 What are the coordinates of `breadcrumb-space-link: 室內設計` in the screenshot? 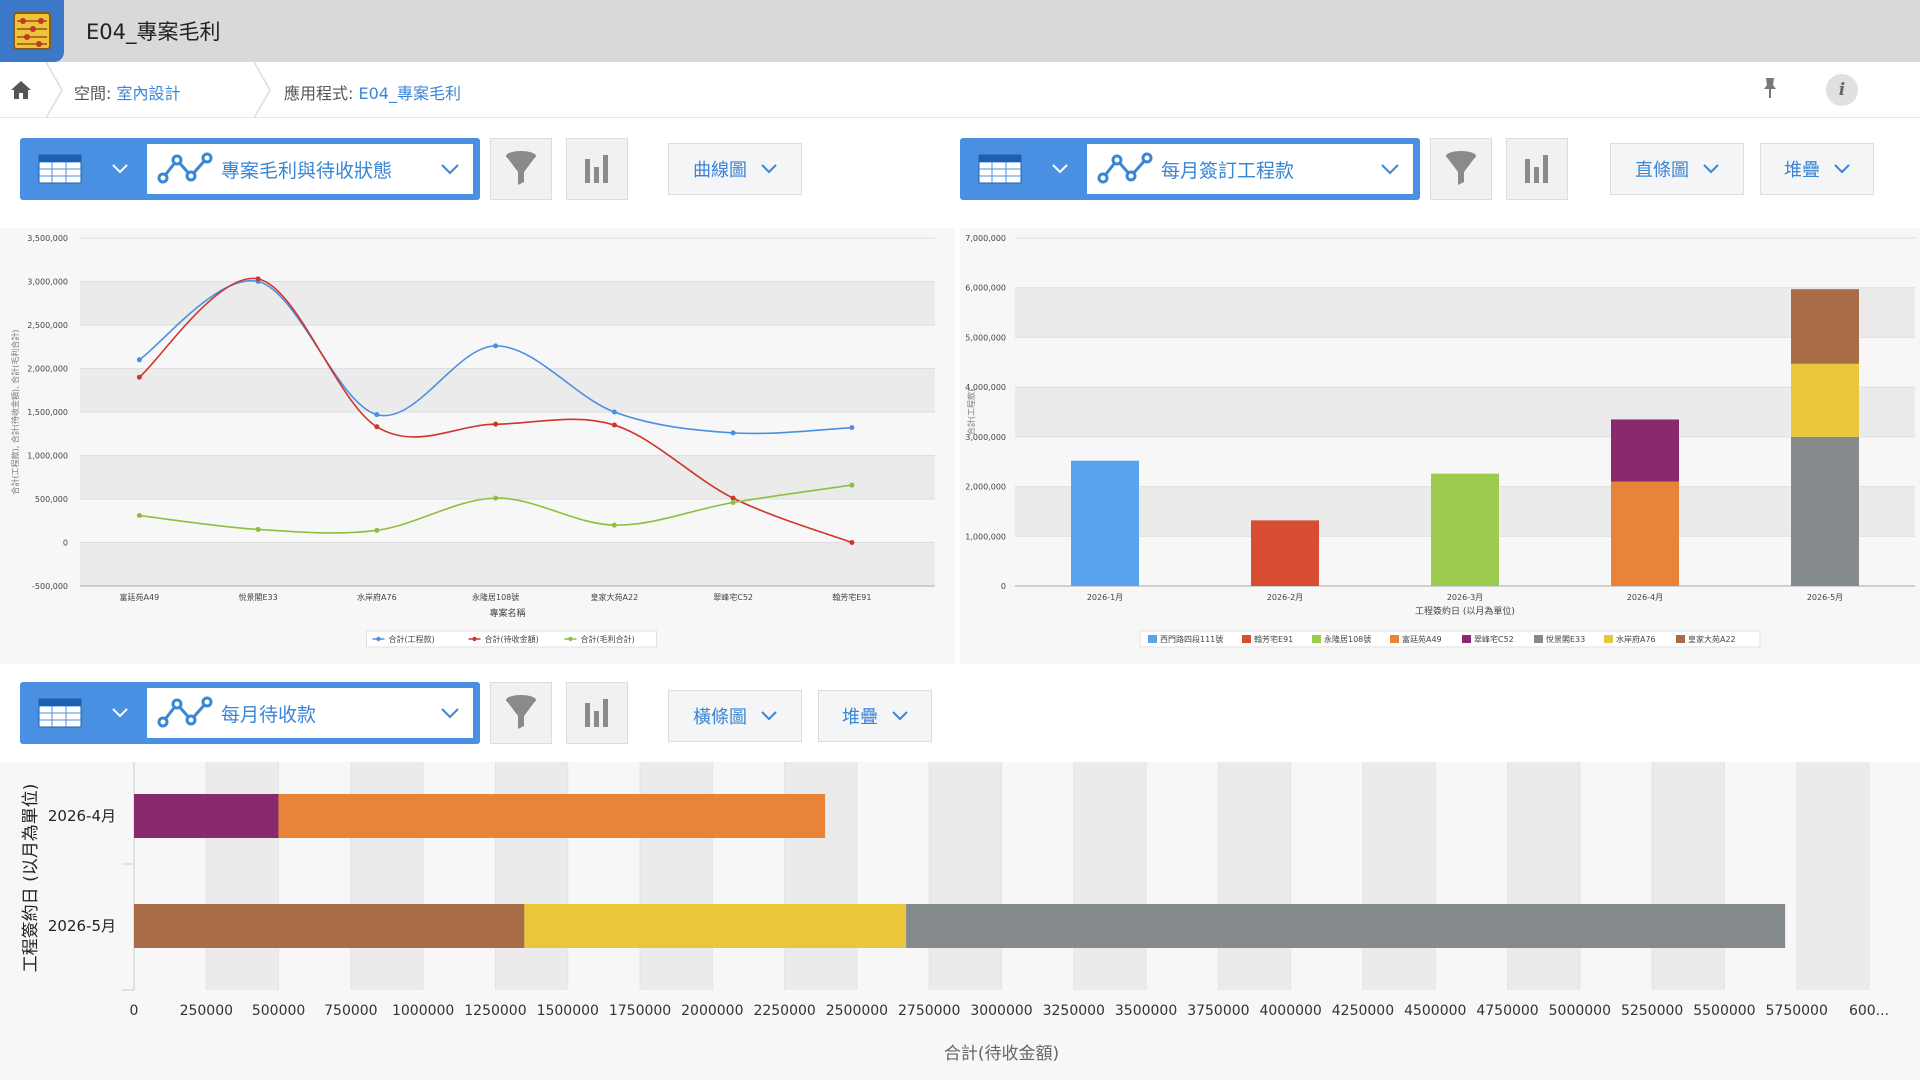 It's located at (148, 93).